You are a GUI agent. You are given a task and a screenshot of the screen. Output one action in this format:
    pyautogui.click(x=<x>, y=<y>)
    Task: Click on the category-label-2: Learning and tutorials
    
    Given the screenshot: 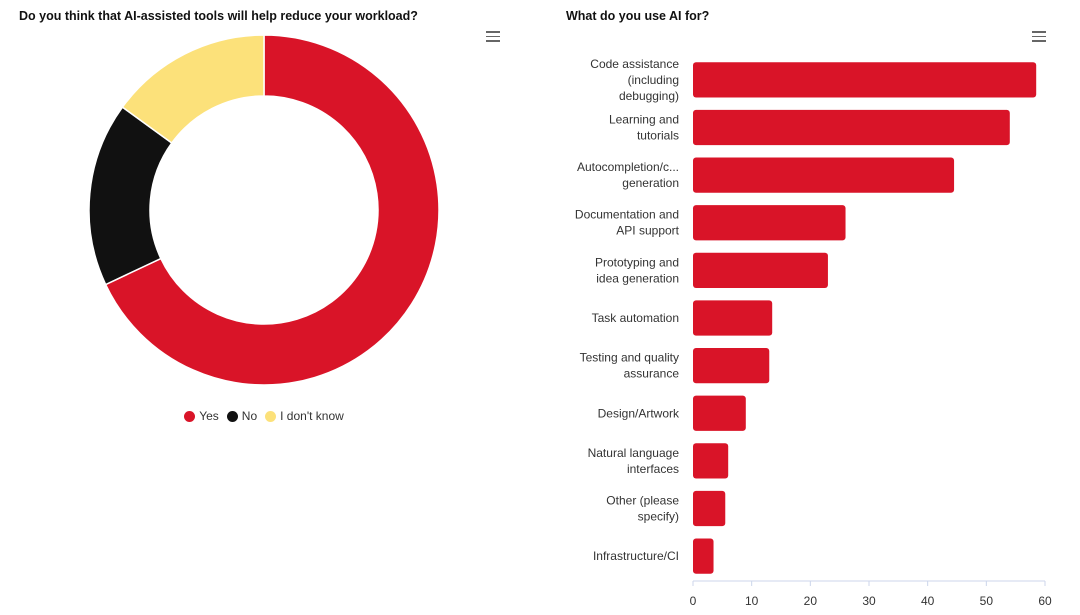 What is the action you would take?
    pyautogui.click(x=644, y=127)
    